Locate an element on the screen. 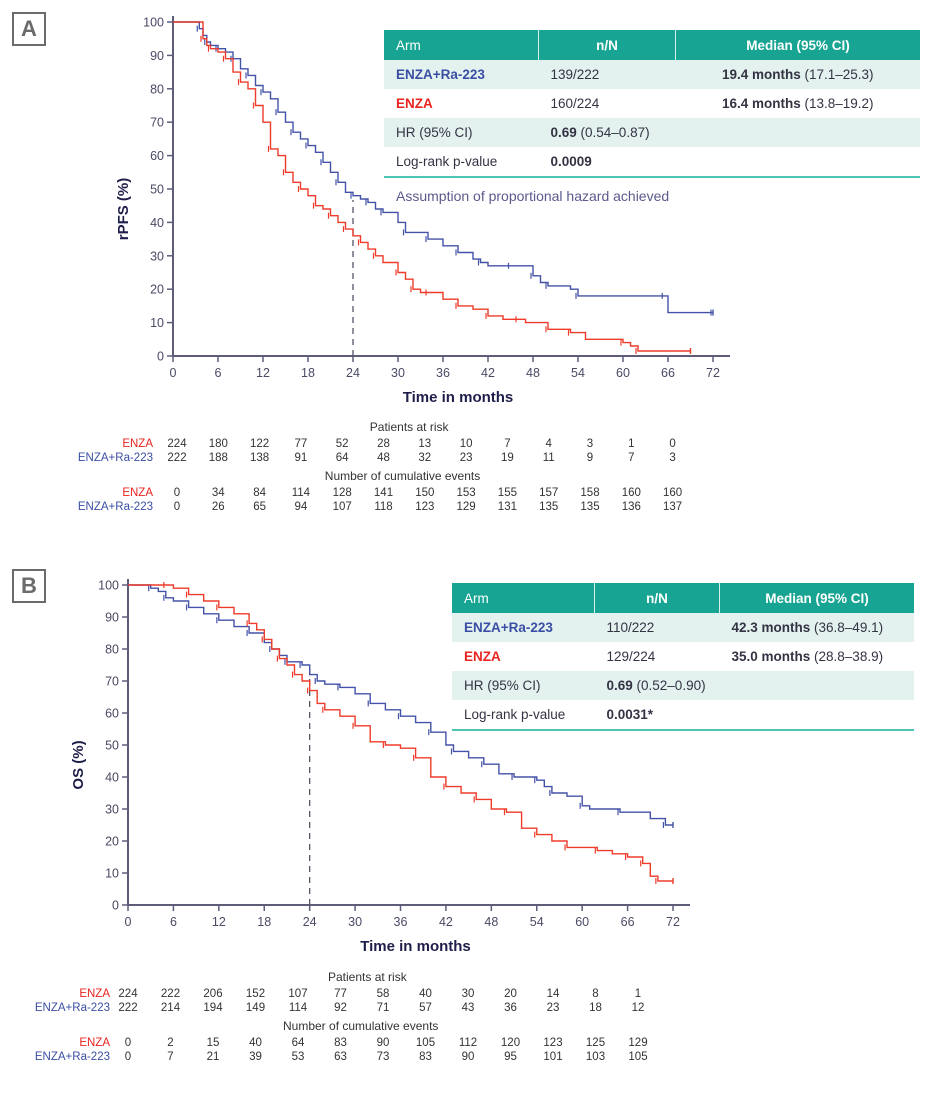 This screenshot has width=940, height=1096. at-risk-value: 20 is located at coordinates (510, 994).